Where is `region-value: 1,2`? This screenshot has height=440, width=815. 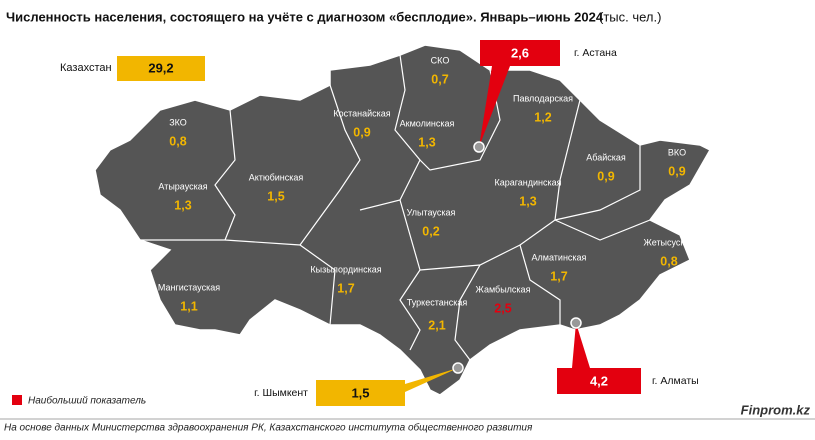
region-value: 1,2 is located at coordinates (542, 117).